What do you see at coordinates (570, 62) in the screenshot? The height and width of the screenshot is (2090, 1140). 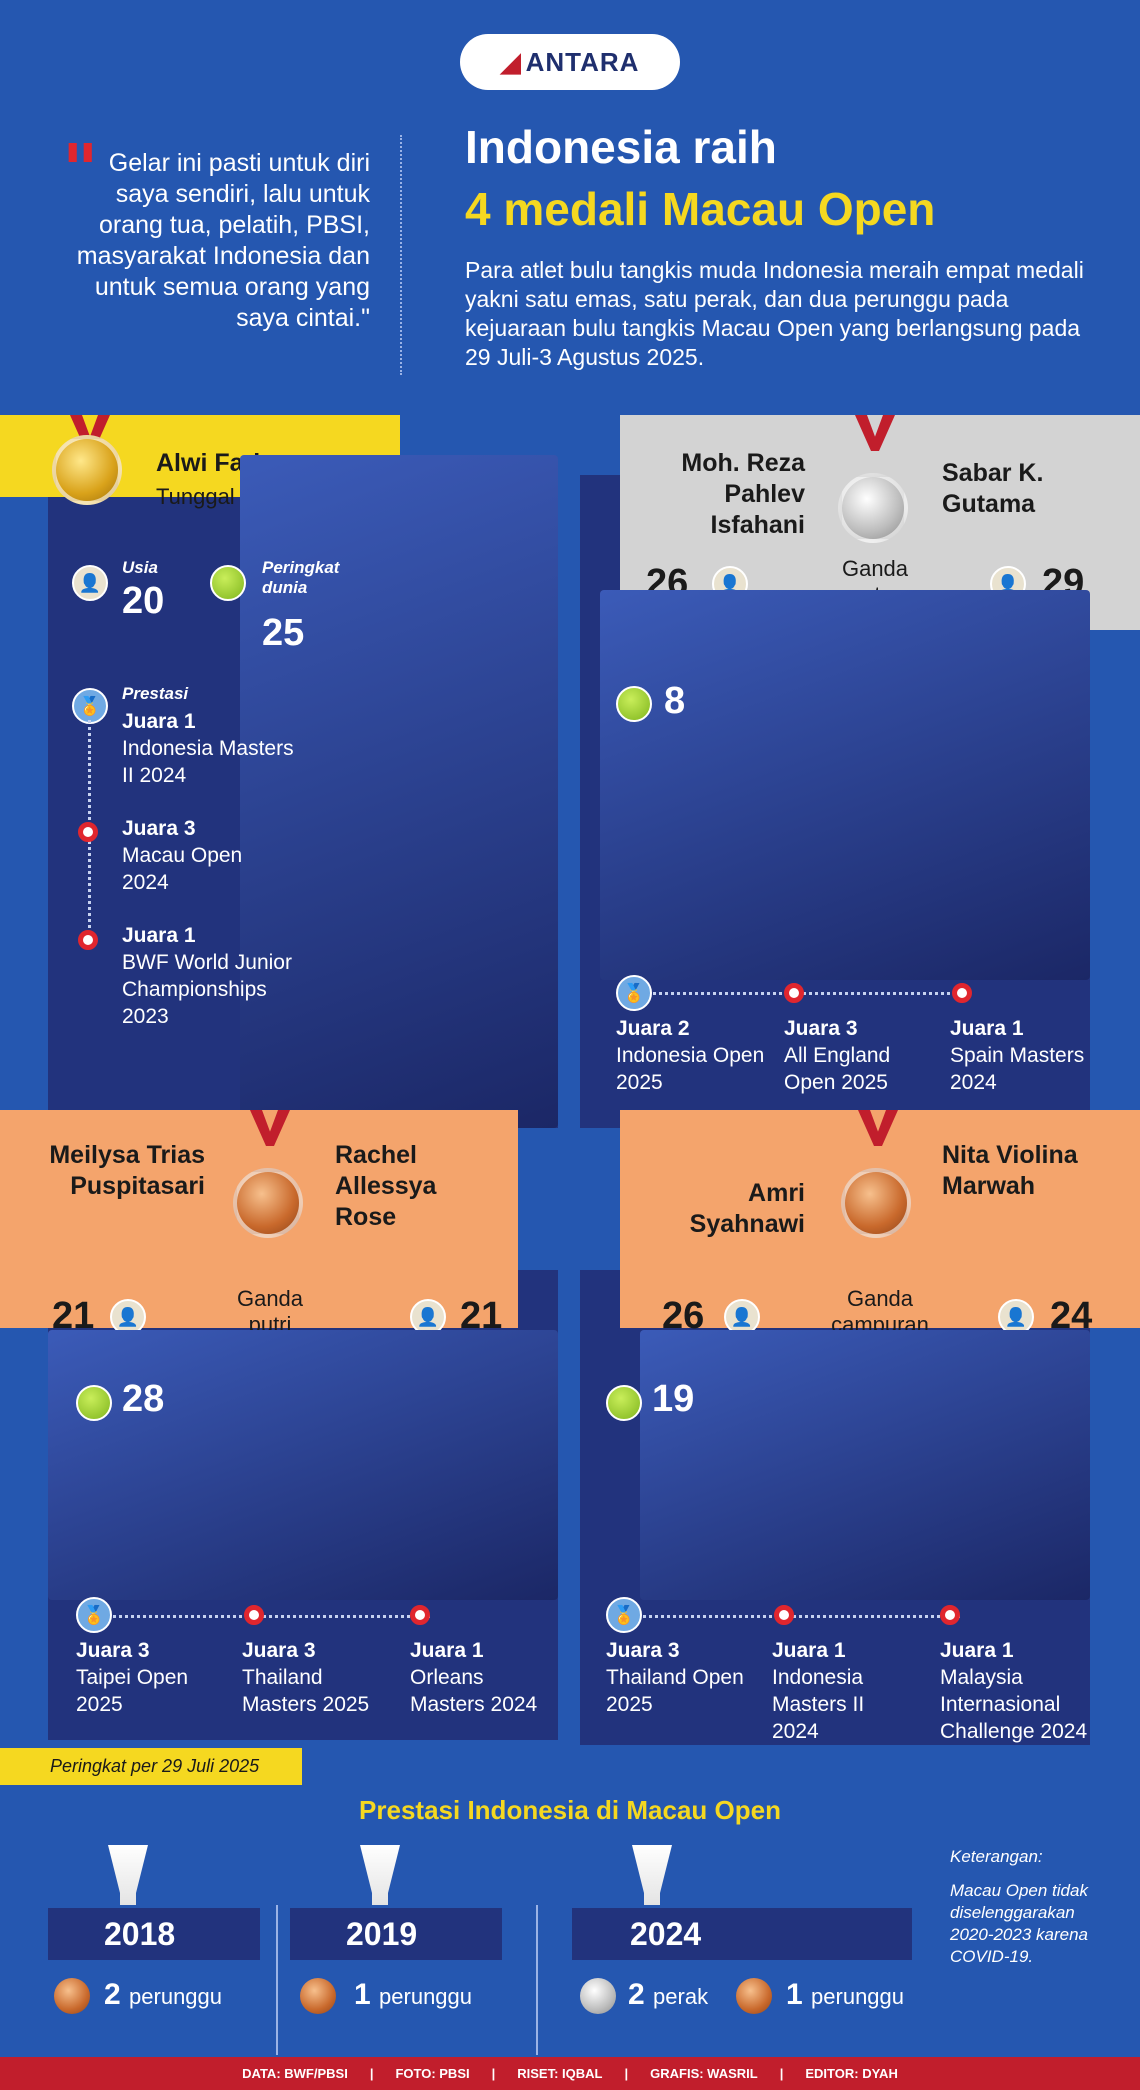 I see `antara-logo: ◢ ANTARA` at bounding box center [570, 62].